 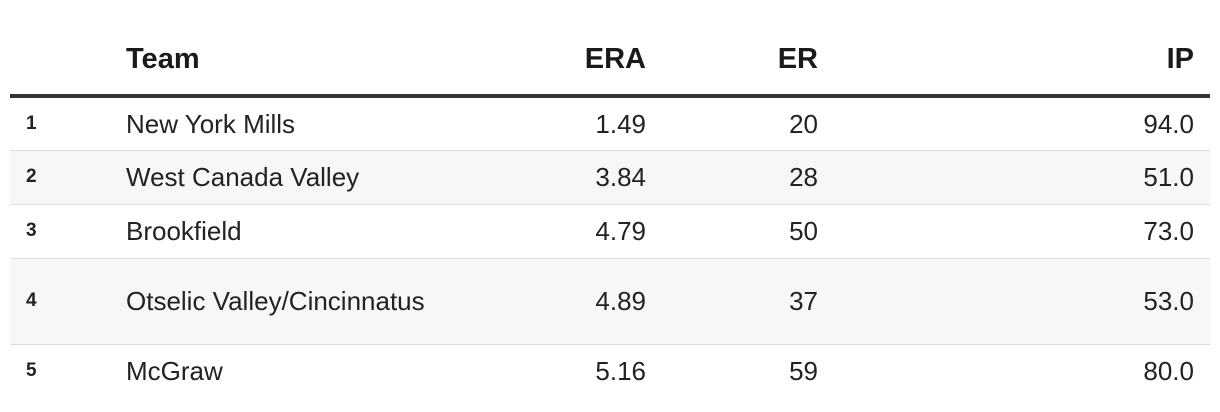 I want to click on ip-cell: 73.0, so click(x=1036, y=231).